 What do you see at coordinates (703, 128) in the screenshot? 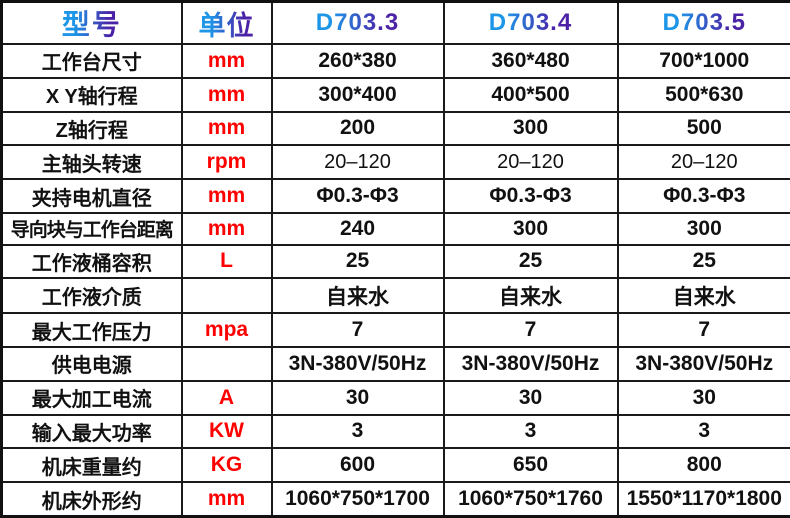
I see `cell-value: 500` at bounding box center [703, 128].